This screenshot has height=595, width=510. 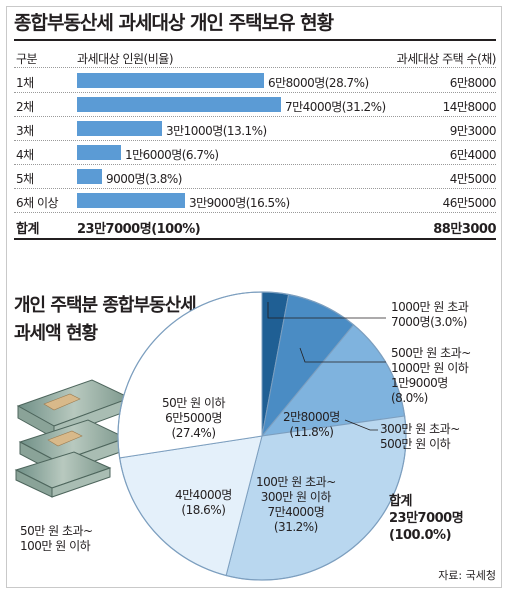 I want to click on pie-label-under-500k: 50만 원 이하 6만5000명 (27.4%), so click(x=194, y=418).